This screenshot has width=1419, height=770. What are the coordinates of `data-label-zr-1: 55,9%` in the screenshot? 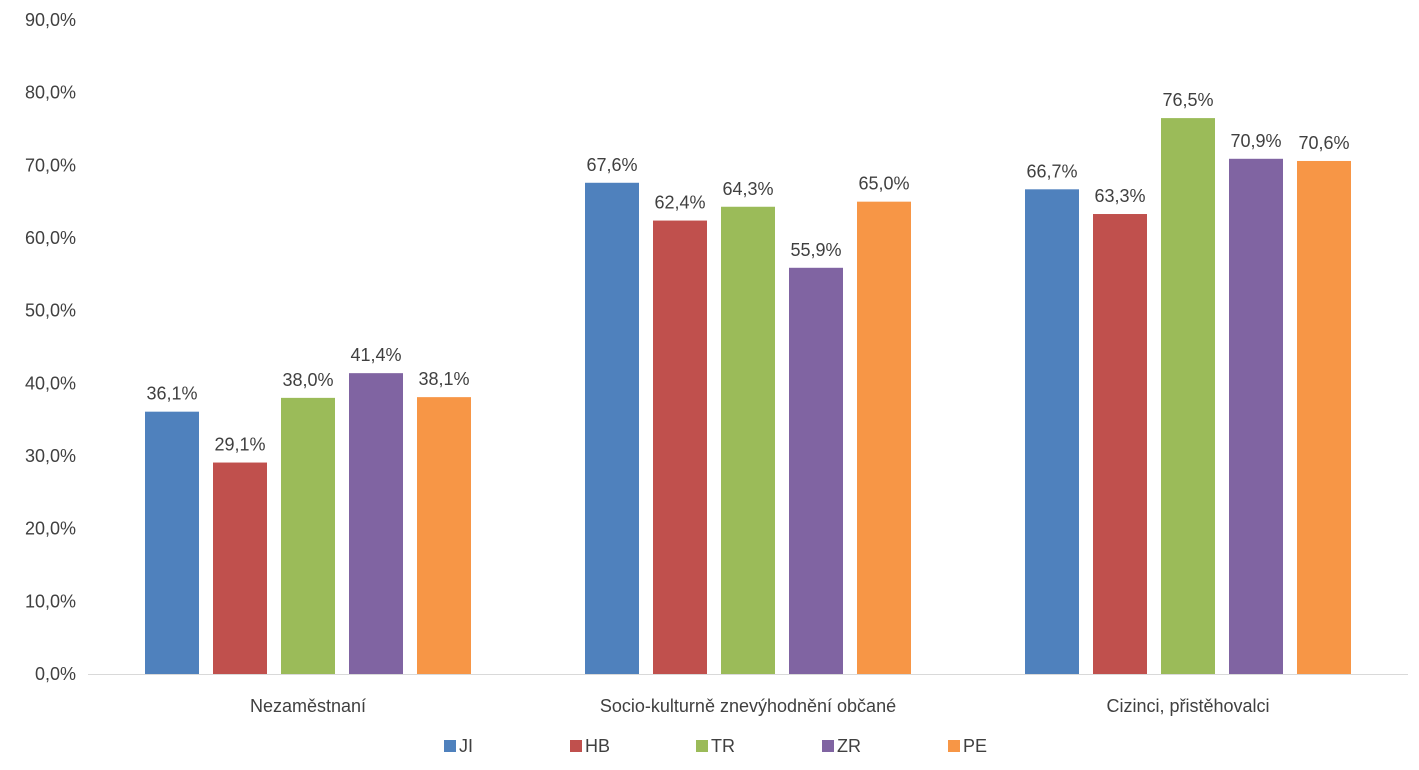 It's located at (815, 250).